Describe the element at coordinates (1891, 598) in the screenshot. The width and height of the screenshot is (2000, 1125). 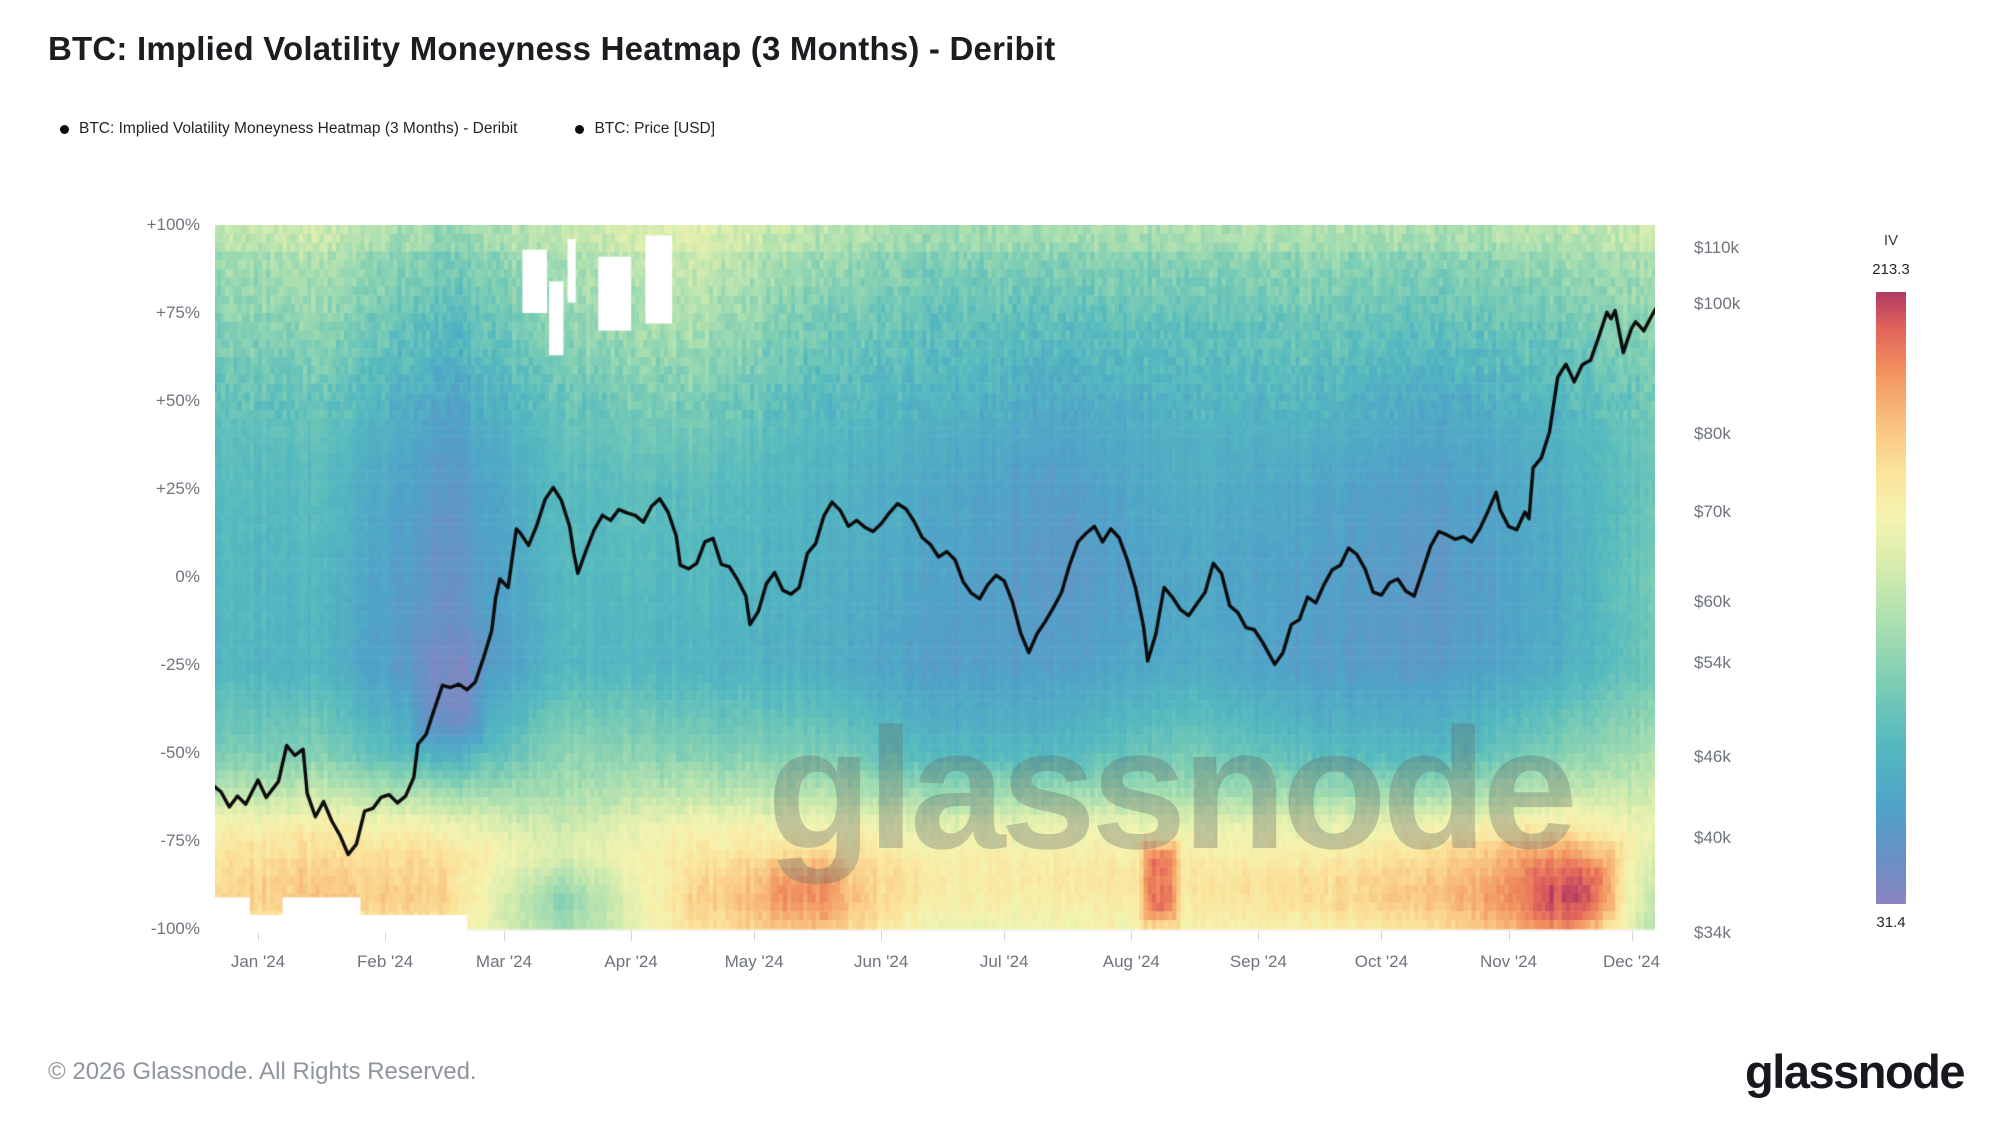
I see `colorbar-gradient` at that location.